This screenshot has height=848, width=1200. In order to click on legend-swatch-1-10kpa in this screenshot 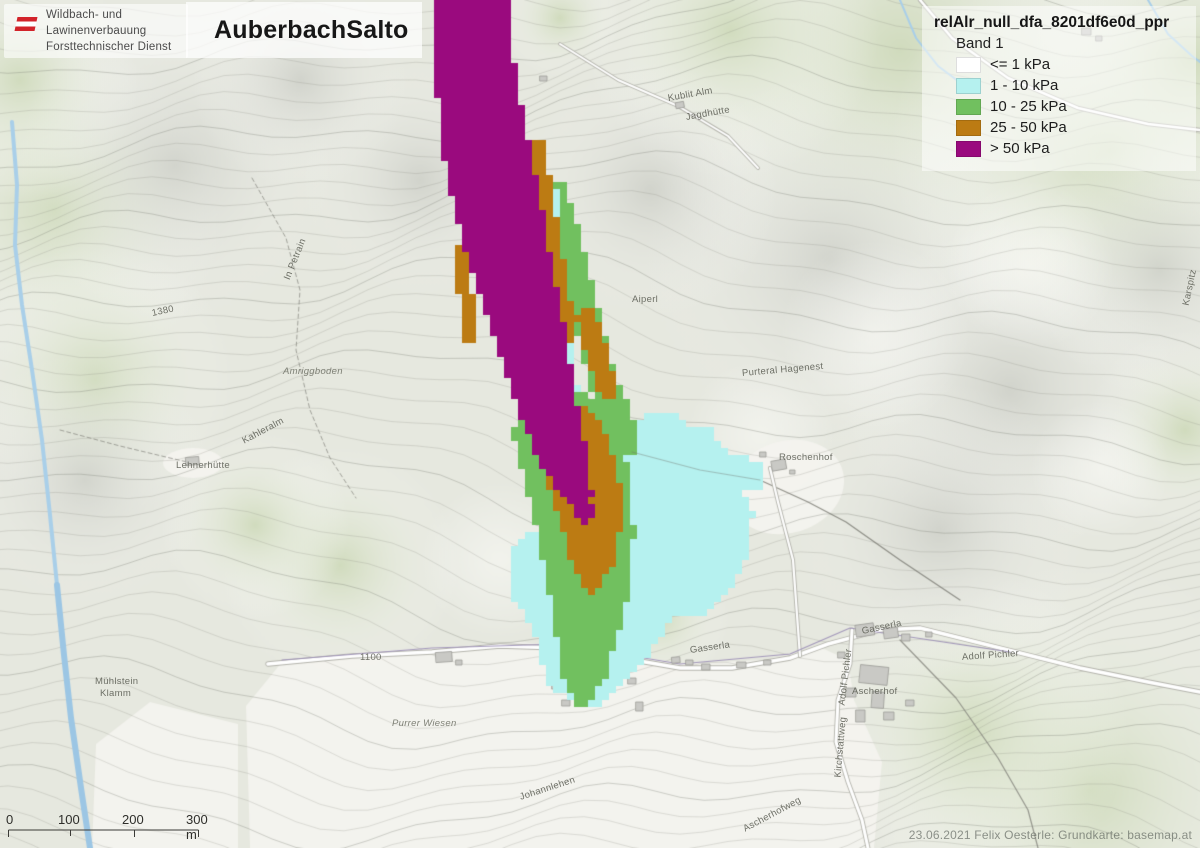, I will do `click(968, 85)`.